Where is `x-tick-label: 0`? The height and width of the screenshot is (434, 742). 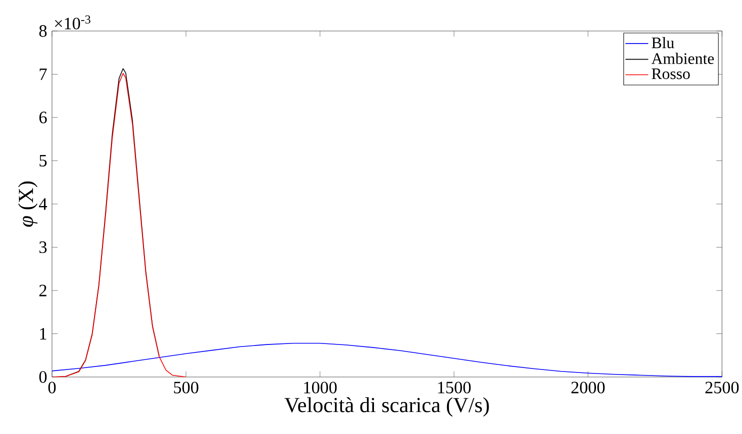
x-tick-label: 0 is located at coordinates (52, 388).